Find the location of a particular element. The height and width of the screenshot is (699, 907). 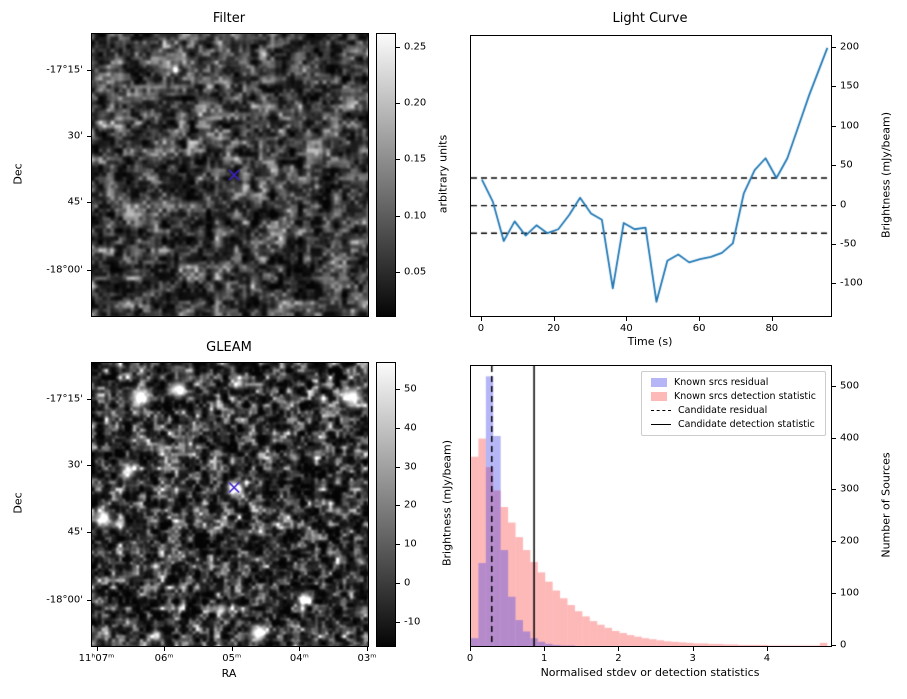

legend-item: Known srcs residual is located at coordinates (733, 382).